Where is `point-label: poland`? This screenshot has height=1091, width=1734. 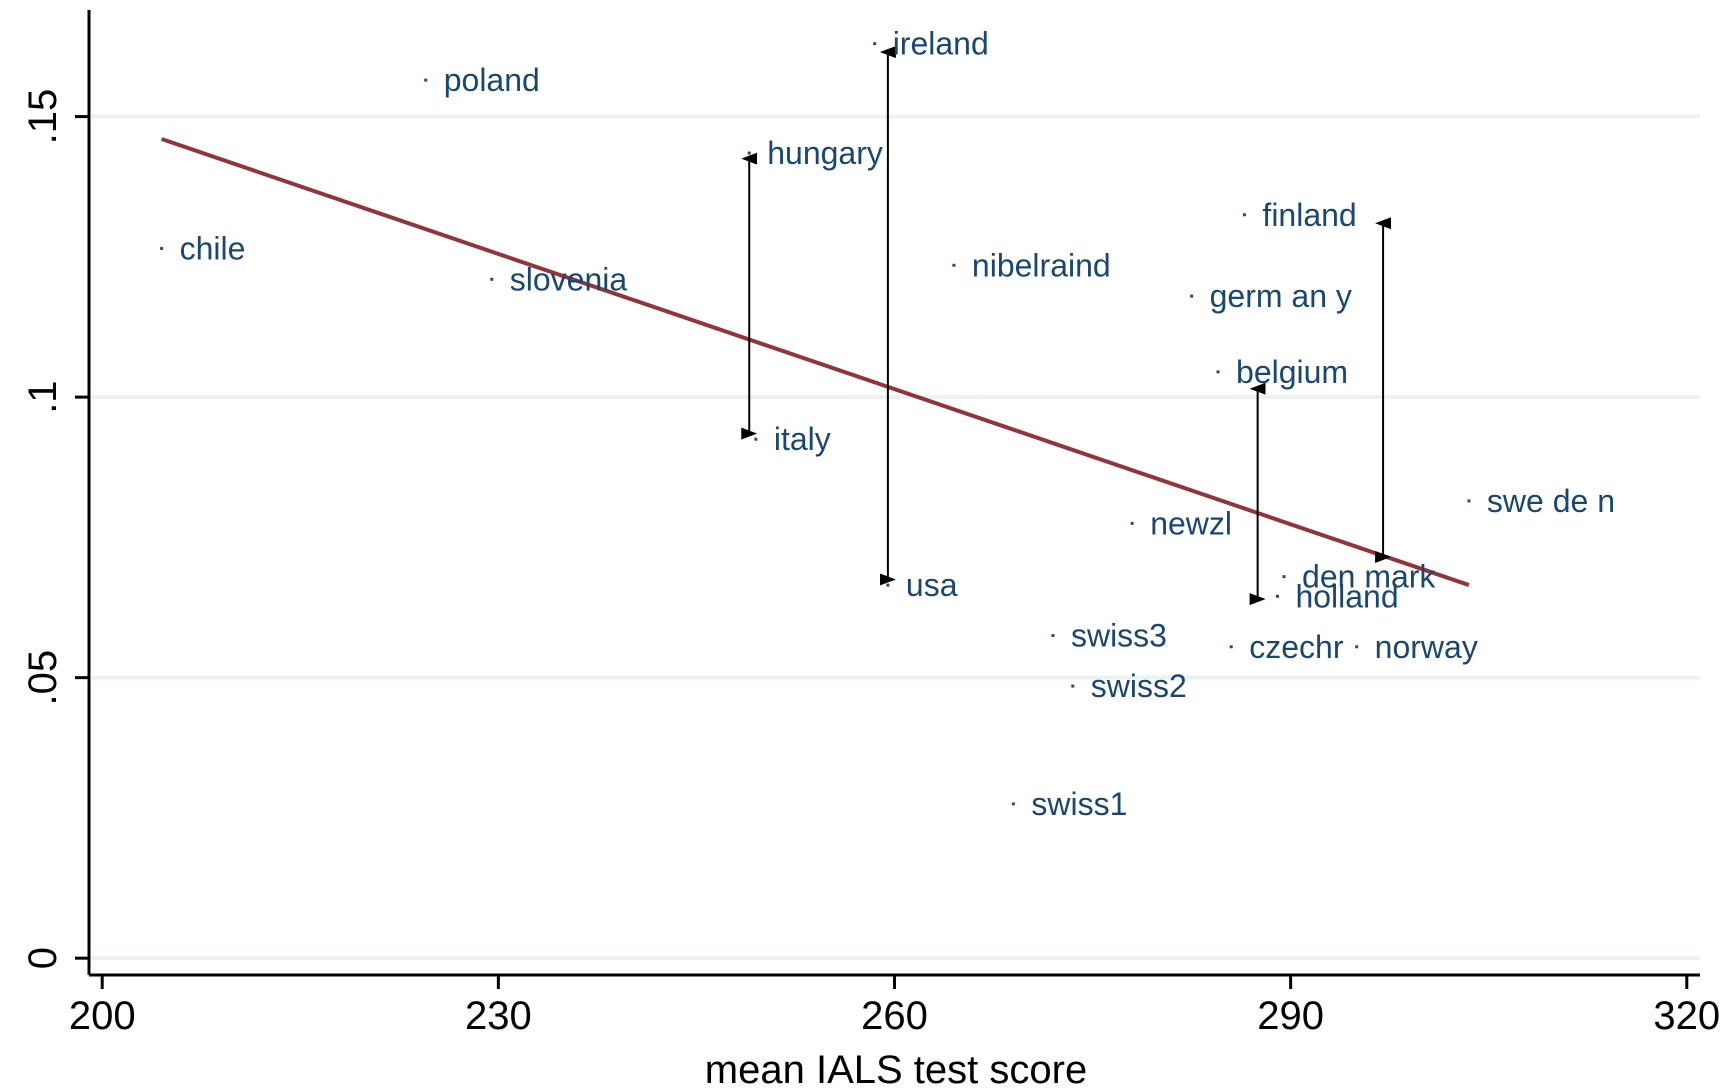 point-label: poland is located at coordinates (492, 80).